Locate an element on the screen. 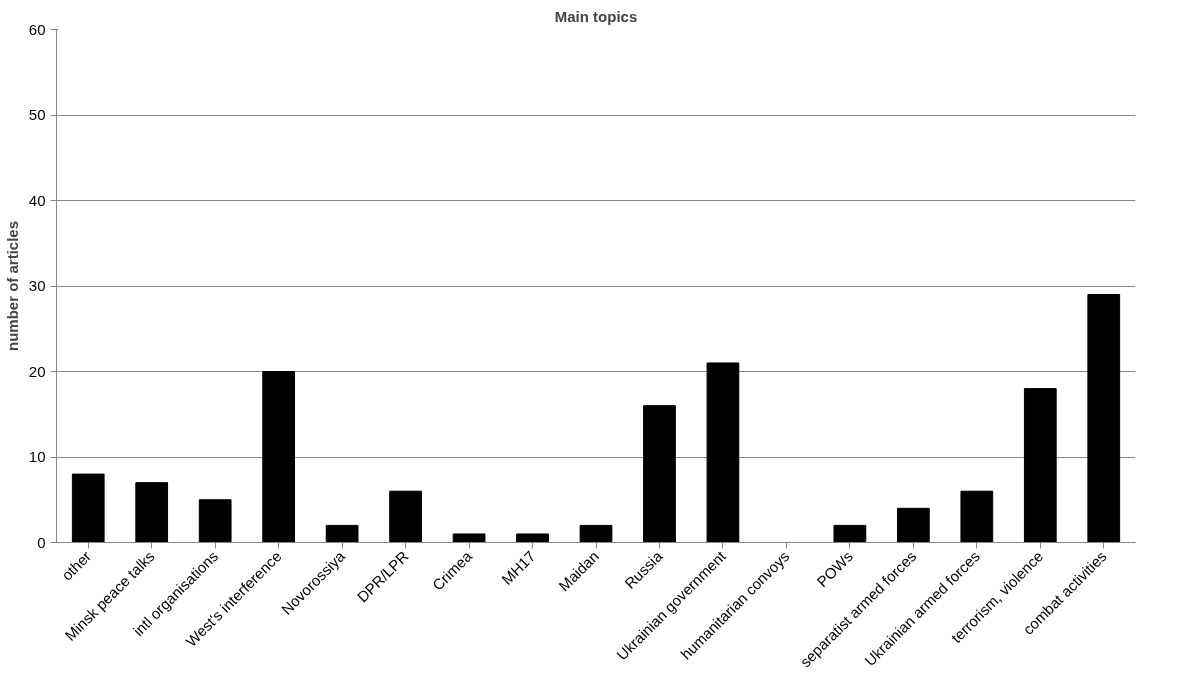 This screenshot has width=1189, height=683. y-axis-title: number of articles is located at coordinates (12, 286).